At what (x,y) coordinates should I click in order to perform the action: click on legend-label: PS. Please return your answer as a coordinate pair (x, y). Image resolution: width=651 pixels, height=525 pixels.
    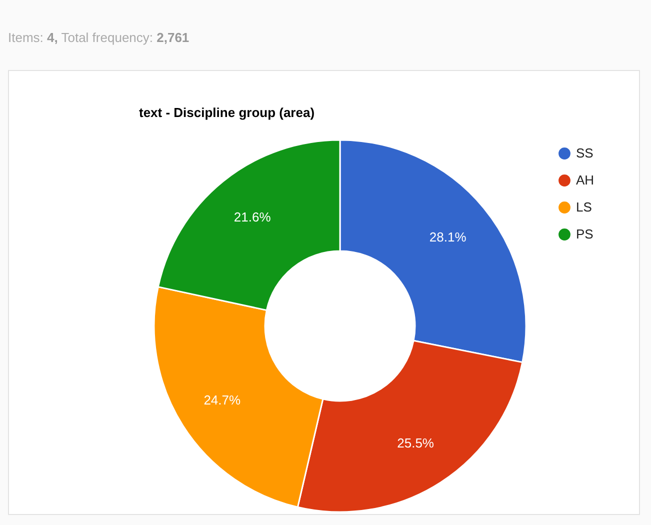
    Looking at the image, I should click on (585, 234).